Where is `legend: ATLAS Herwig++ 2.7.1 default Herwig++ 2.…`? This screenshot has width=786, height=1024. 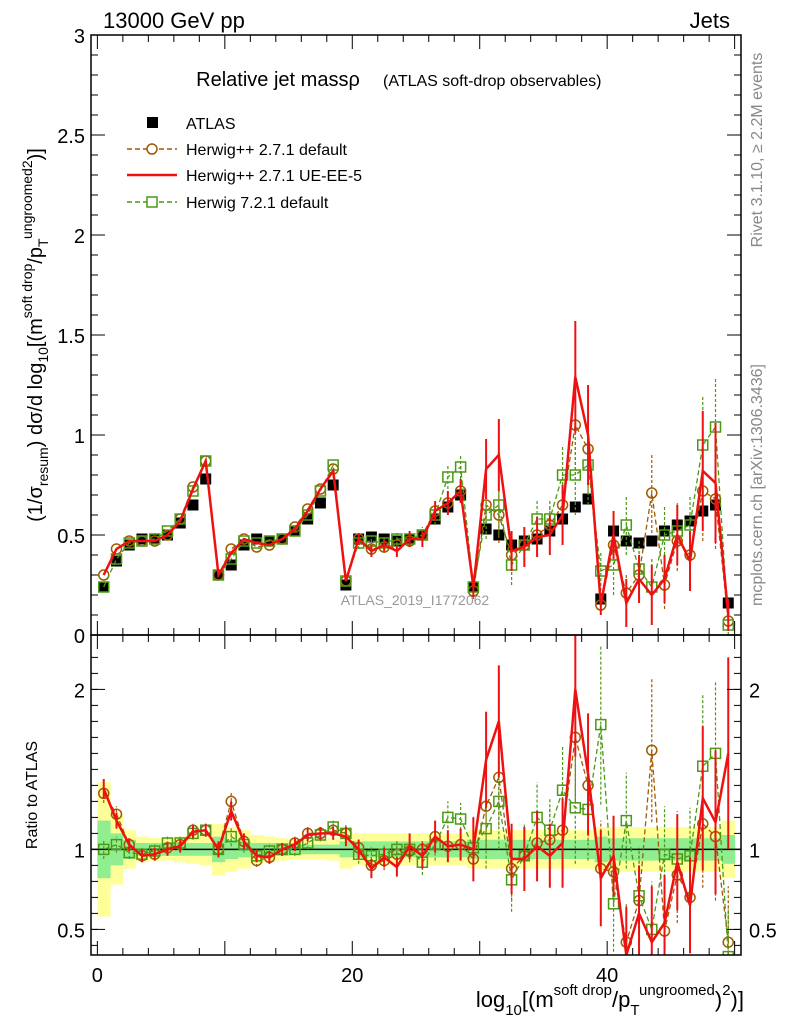 legend: ATLAS Herwig++ 2.7.1 default Herwig++ 2.… is located at coordinates (244, 164).